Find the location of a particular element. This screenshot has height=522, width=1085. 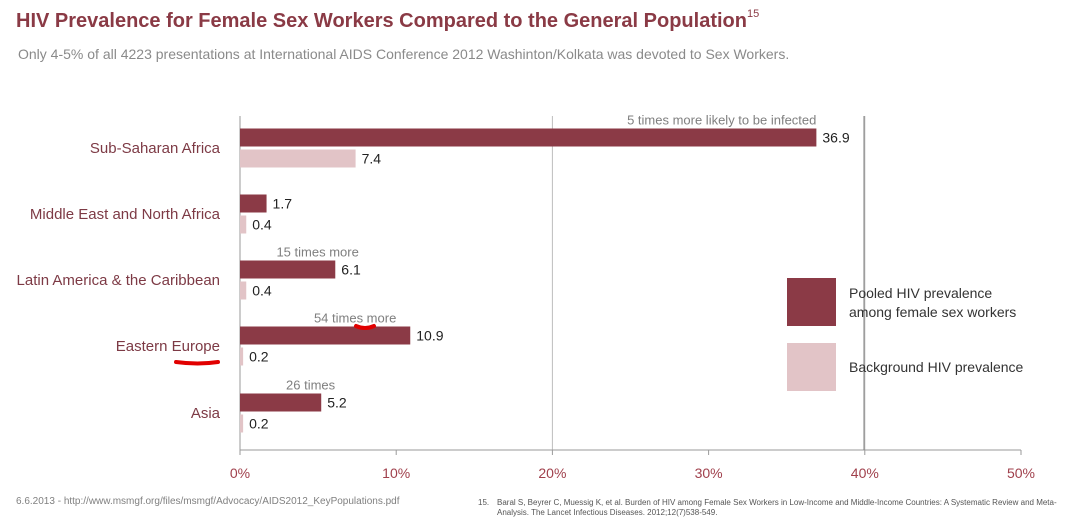

data-label: 10.9 is located at coordinates (429, 336).